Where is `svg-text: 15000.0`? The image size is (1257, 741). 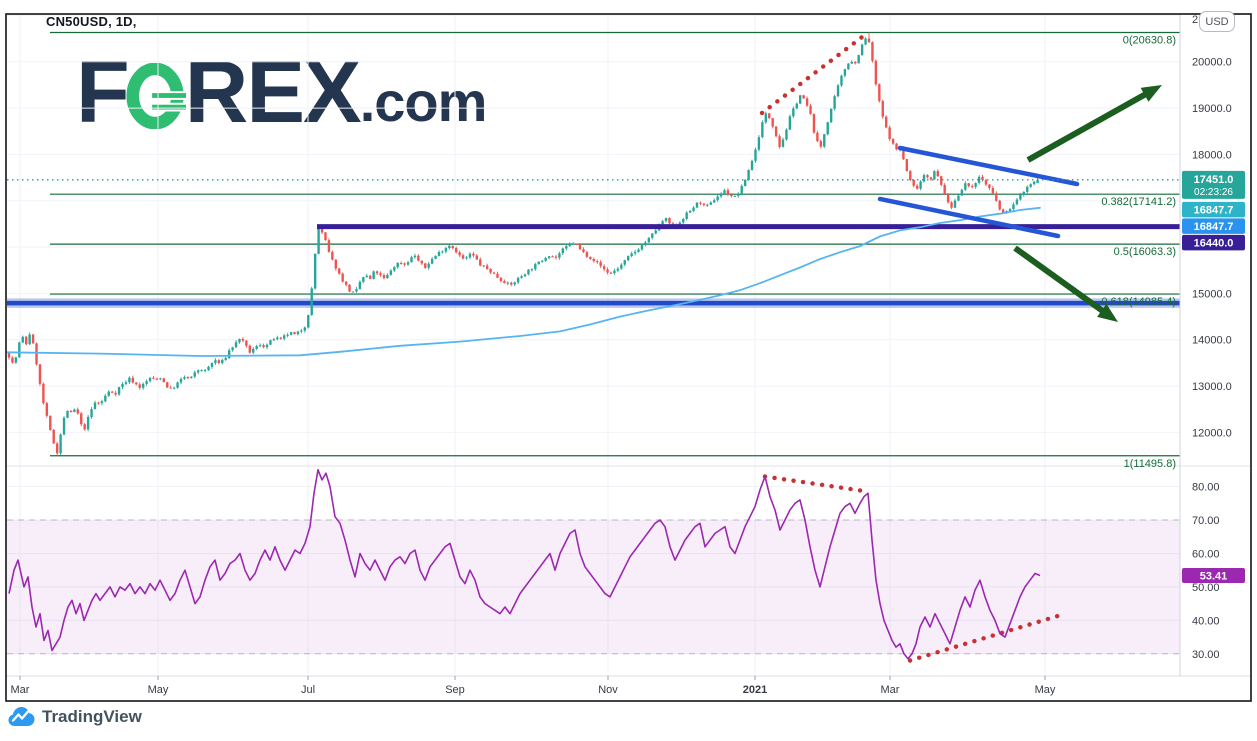 svg-text: 15000.0 is located at coordinates (1212, 294).